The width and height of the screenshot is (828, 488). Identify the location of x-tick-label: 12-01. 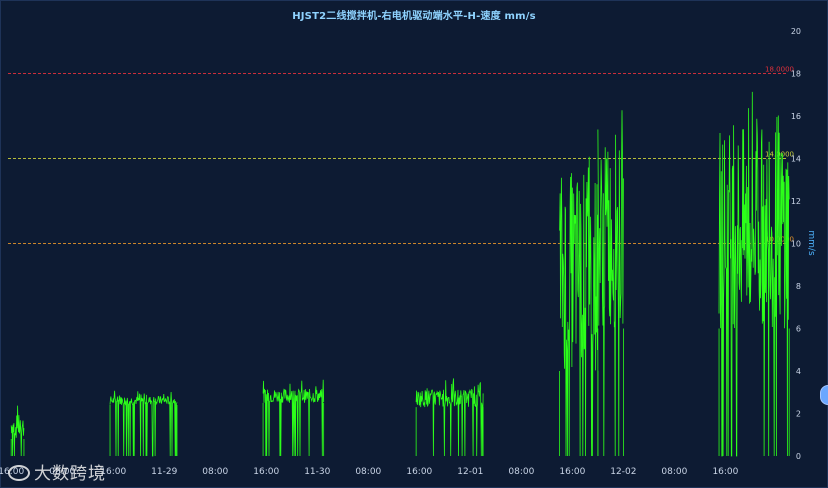
(470, 472).